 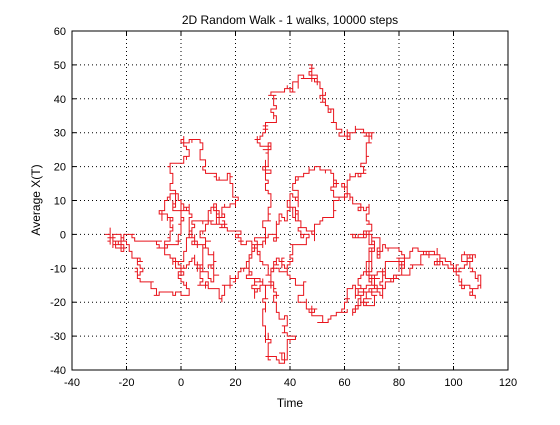 What do you see at coordinates (60, 100) in the screenshot?
I see `y-tick-label: 40` at bounding box center [60, 100].